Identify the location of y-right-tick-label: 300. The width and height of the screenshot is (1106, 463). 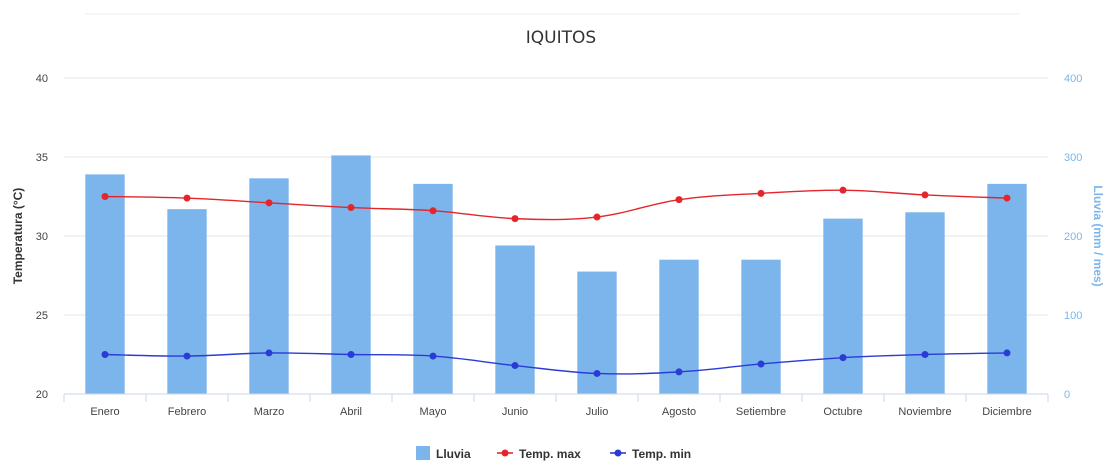
(1073, 158).